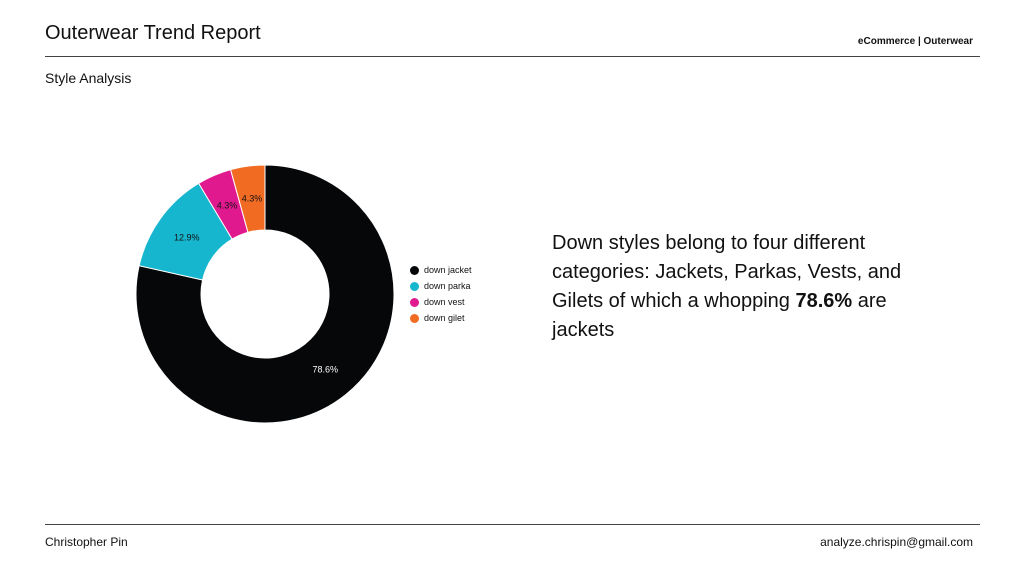  What do you see at coordinates (824, 301) in the screenshot?
I see `insight-highlight: 78.6%` at bounding box center [824, 301].